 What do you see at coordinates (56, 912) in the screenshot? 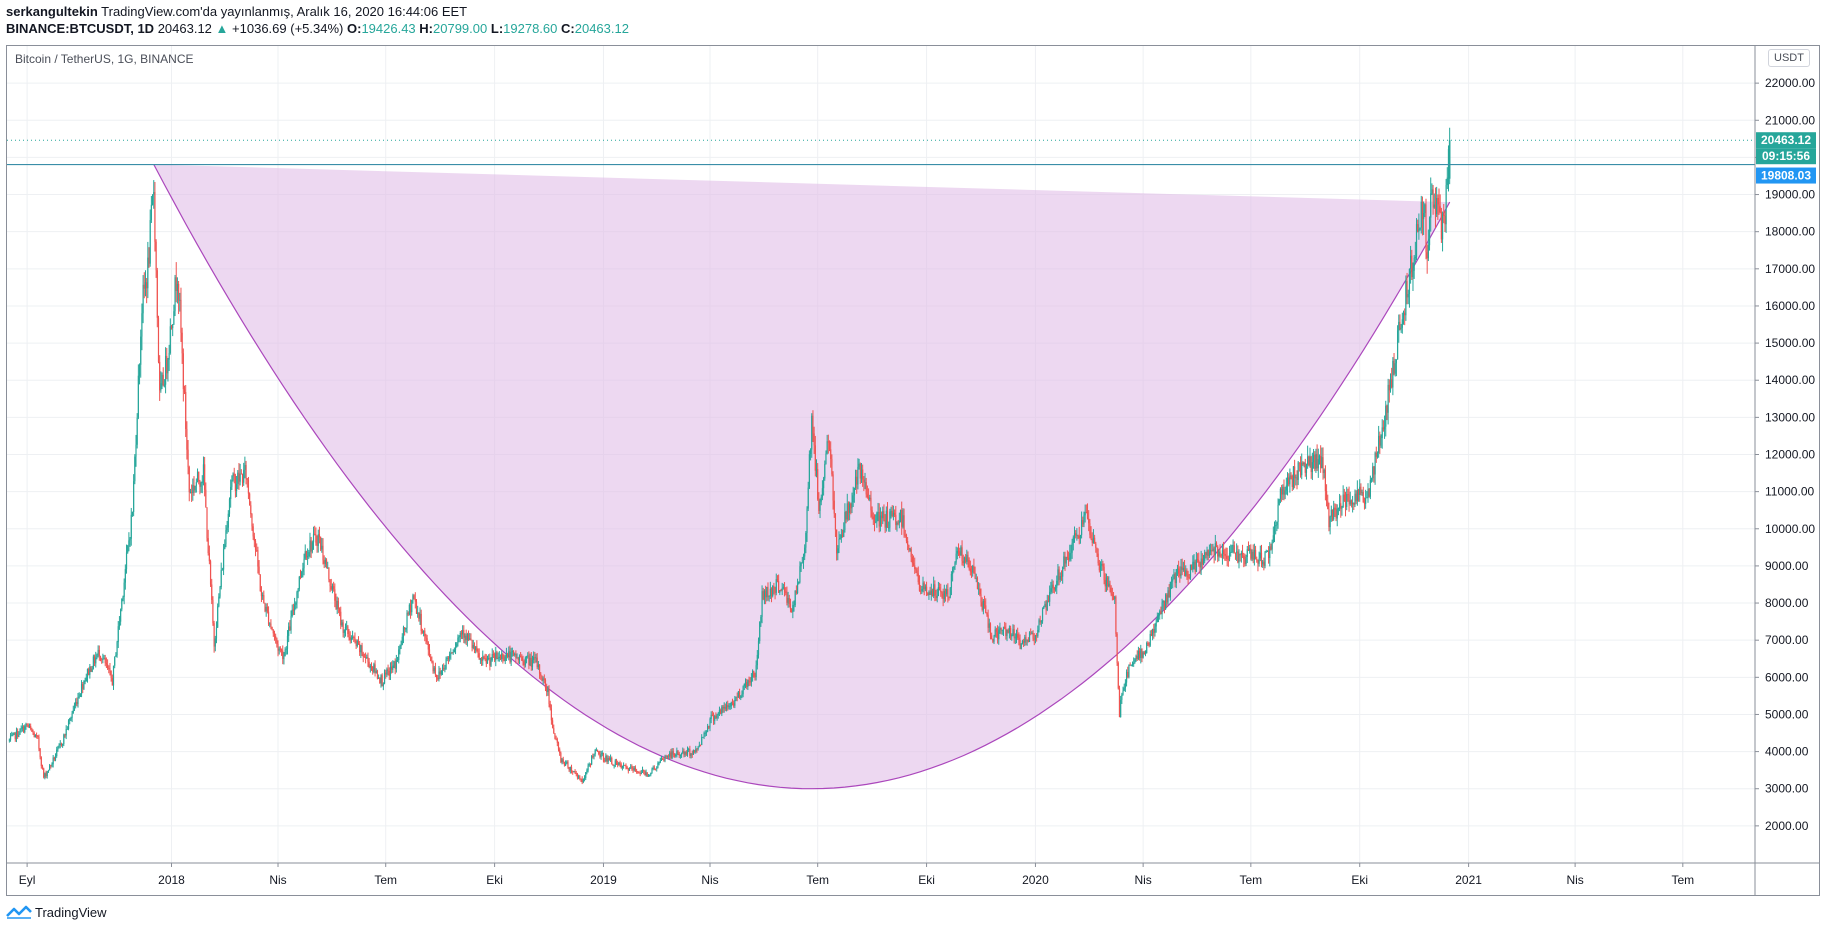
I see `tradingview-logo: TradingView` at bounding box center [56, 912].